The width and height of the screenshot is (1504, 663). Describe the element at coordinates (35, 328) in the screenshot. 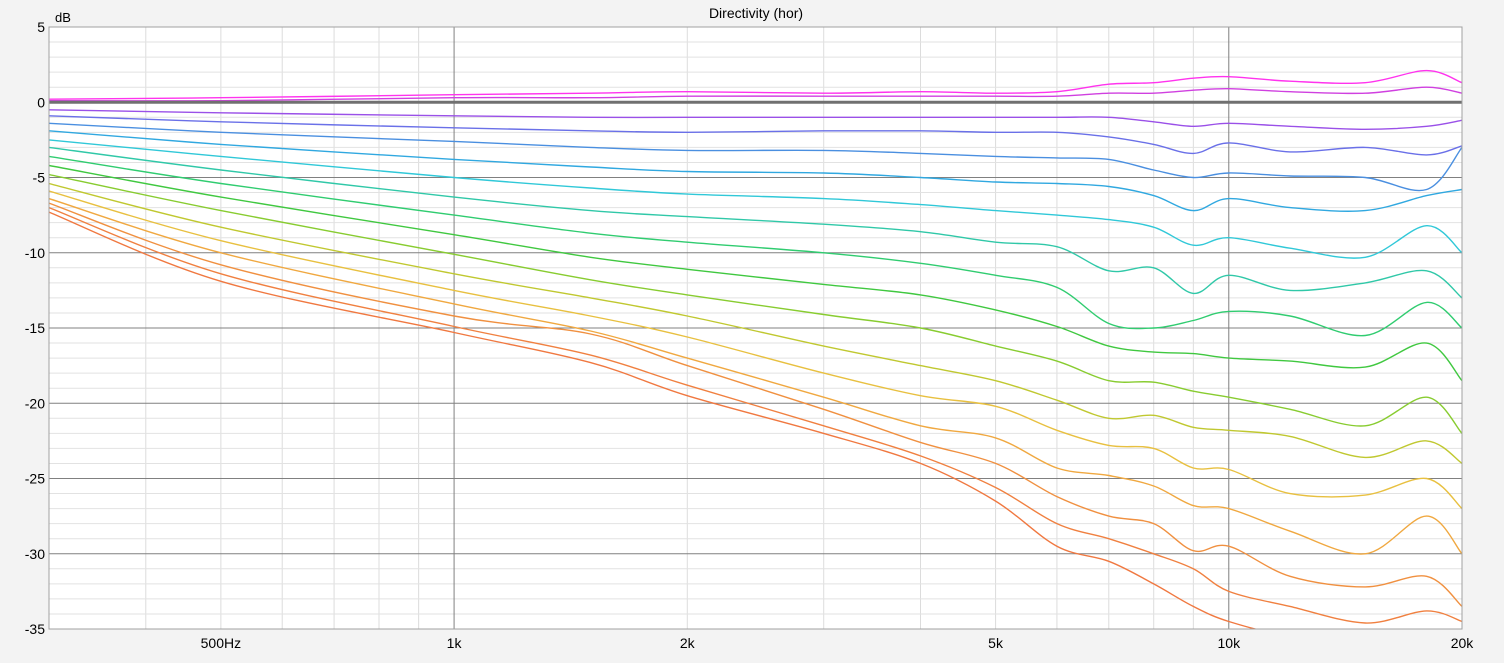

I see `y-tick-label: -15` at that location.